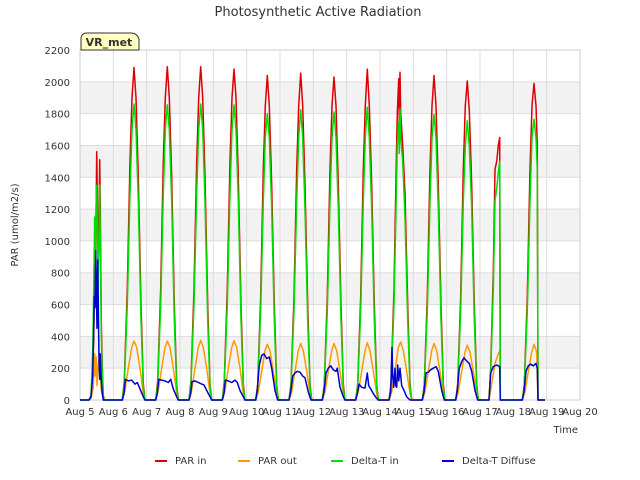 This screenshot has height=480, width=640. Describe the element at coordinates (513, 412) in the screenshot. I see `x-tick-label: Aug 18` at that location.